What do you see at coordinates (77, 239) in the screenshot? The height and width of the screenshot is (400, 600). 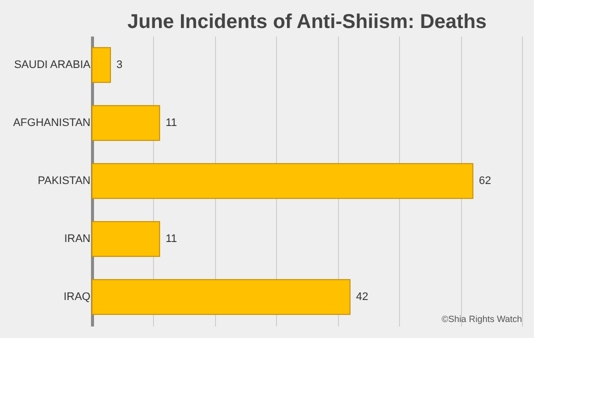 I see `y-tick-label: IRAN` at bounding box center [77, 239].